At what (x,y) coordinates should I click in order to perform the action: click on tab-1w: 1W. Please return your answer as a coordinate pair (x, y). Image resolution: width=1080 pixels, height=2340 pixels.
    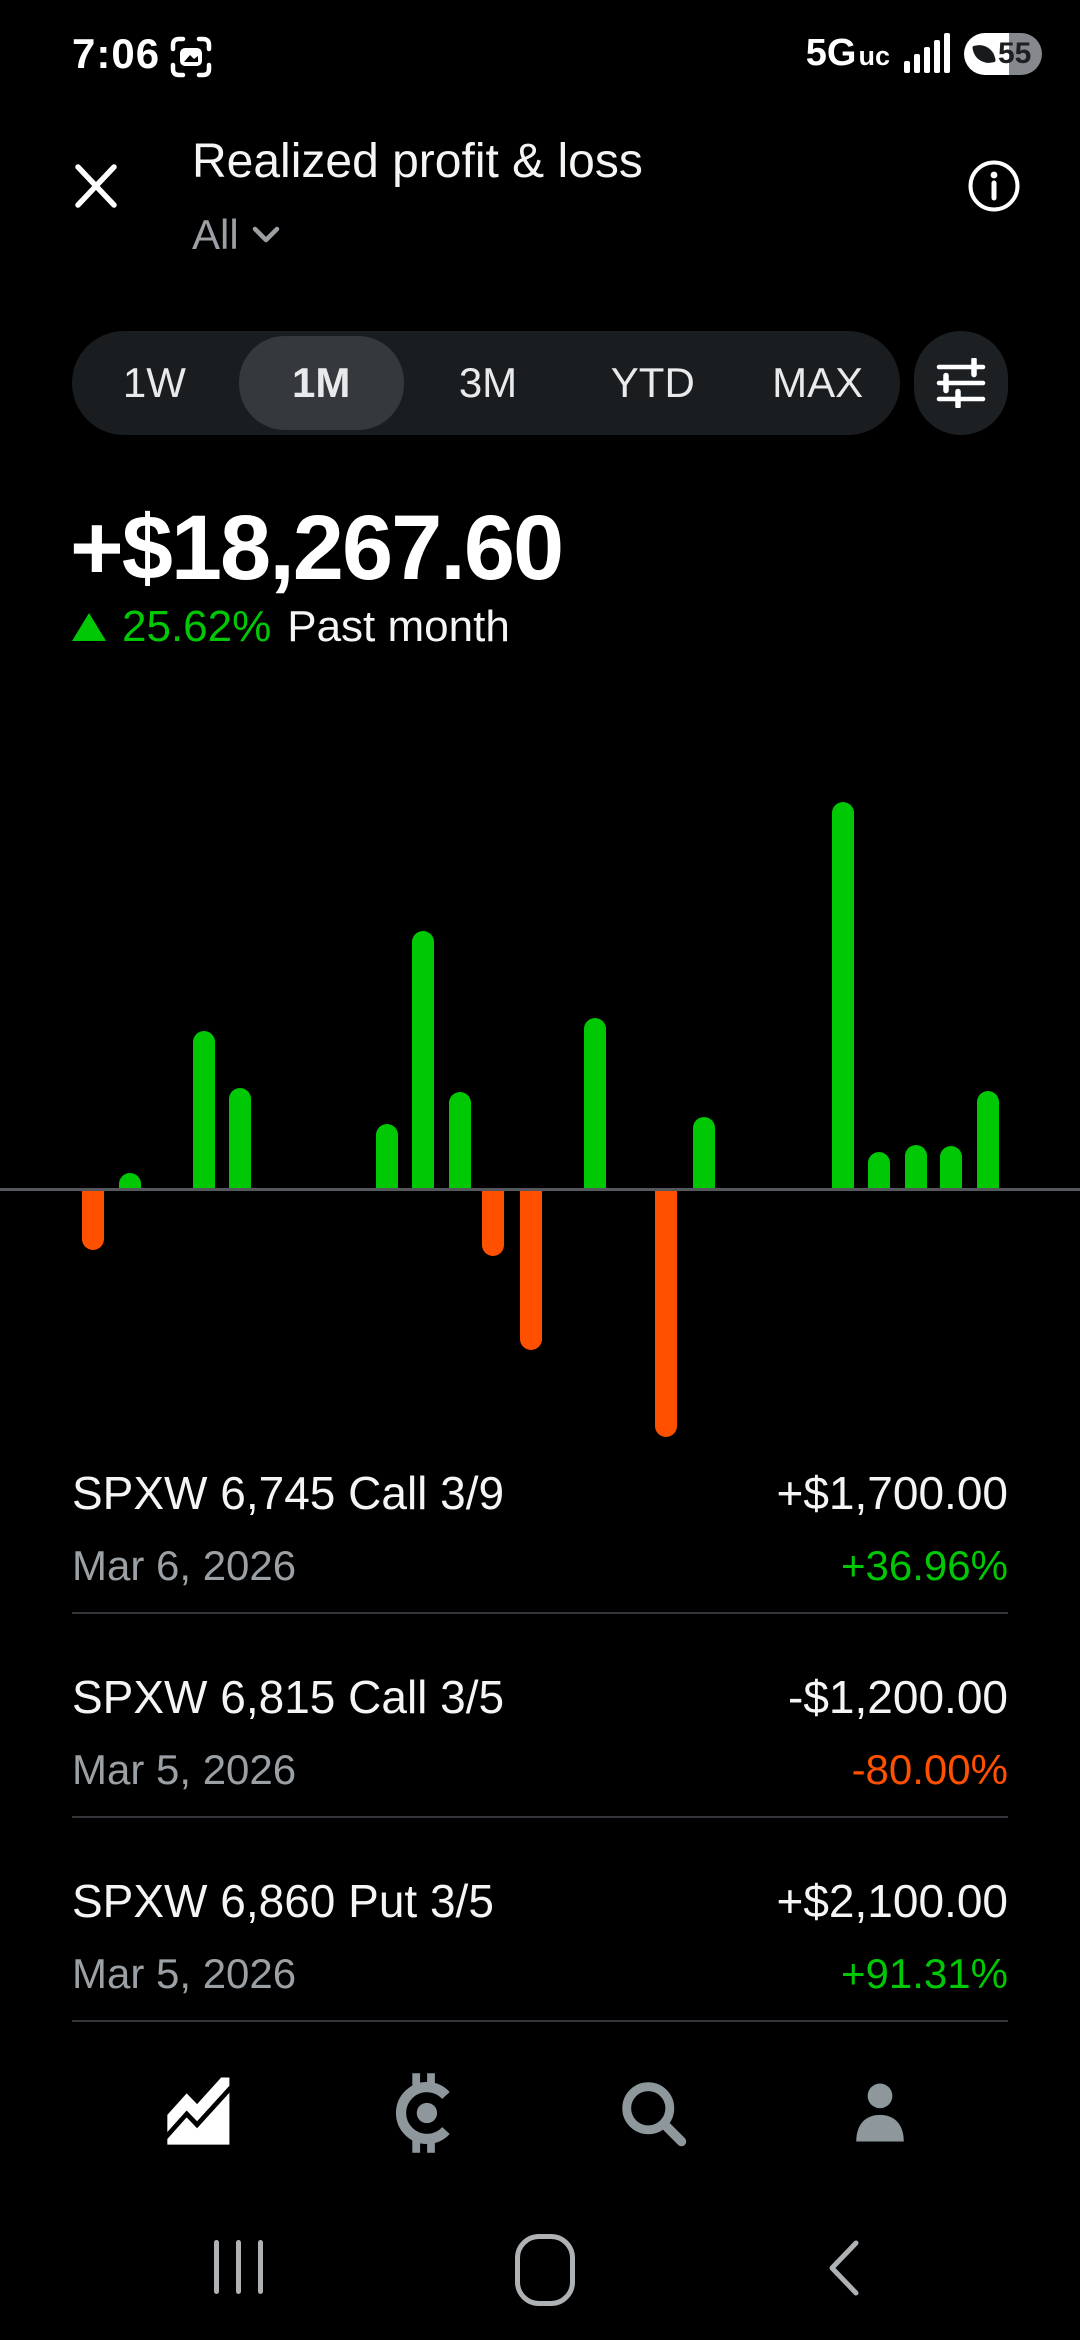
    Looking at the image, I should click on (154, 382).